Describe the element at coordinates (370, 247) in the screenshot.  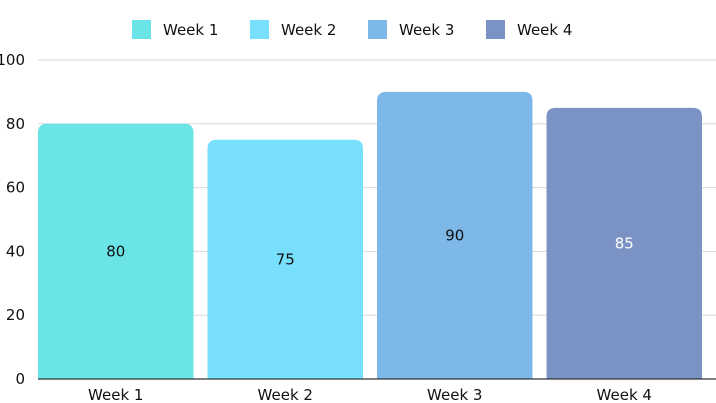
I see `label-layer: 80 75 90 85` at that location.